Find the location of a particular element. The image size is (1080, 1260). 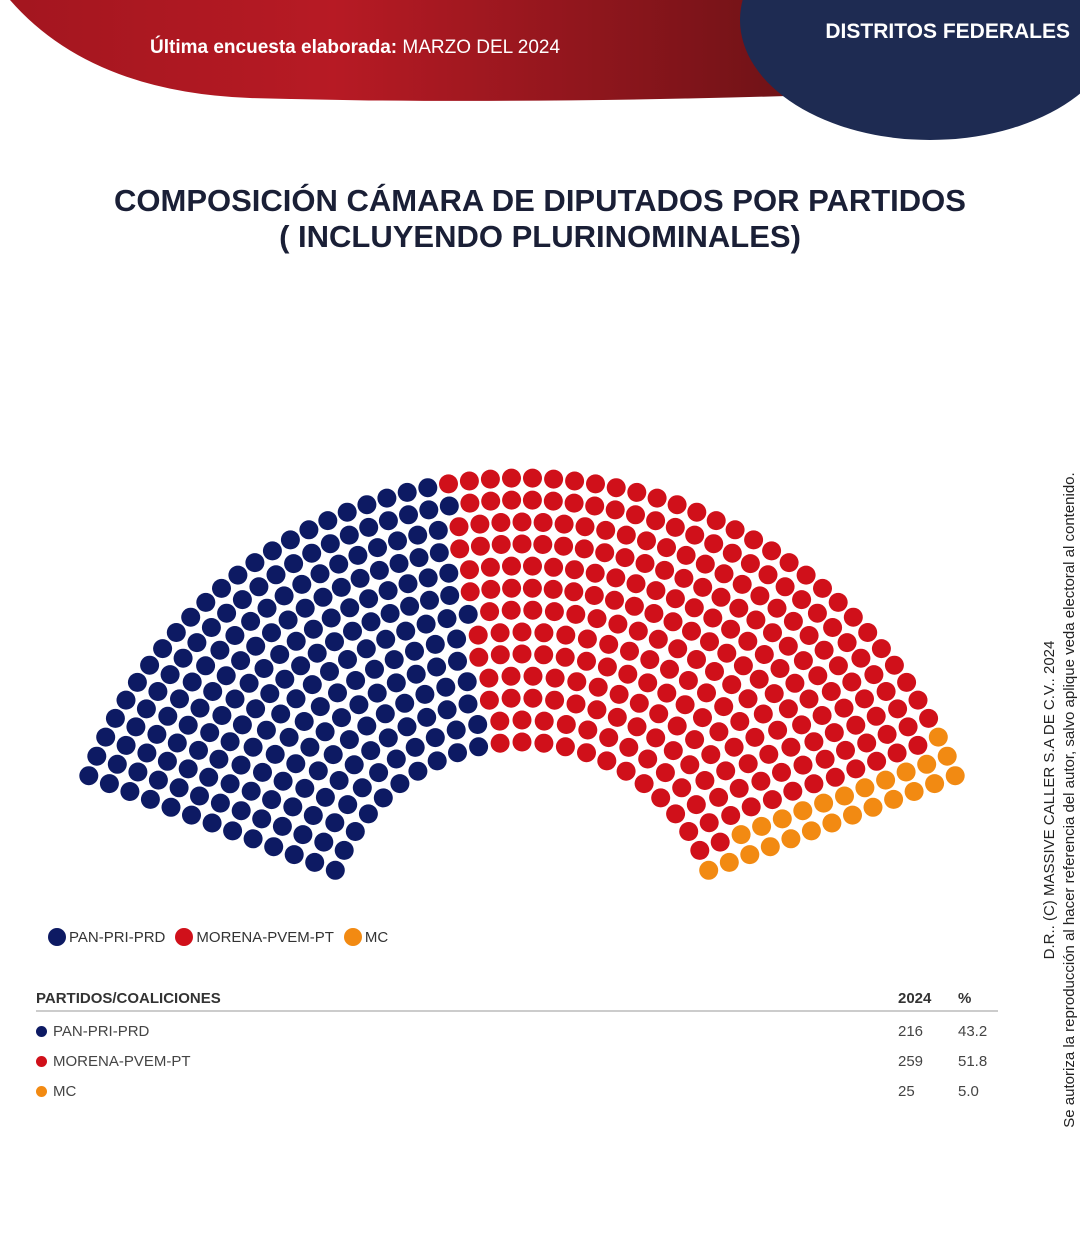

legend-item: PAN-PRI-PRD is located at coordinates (106, 937).